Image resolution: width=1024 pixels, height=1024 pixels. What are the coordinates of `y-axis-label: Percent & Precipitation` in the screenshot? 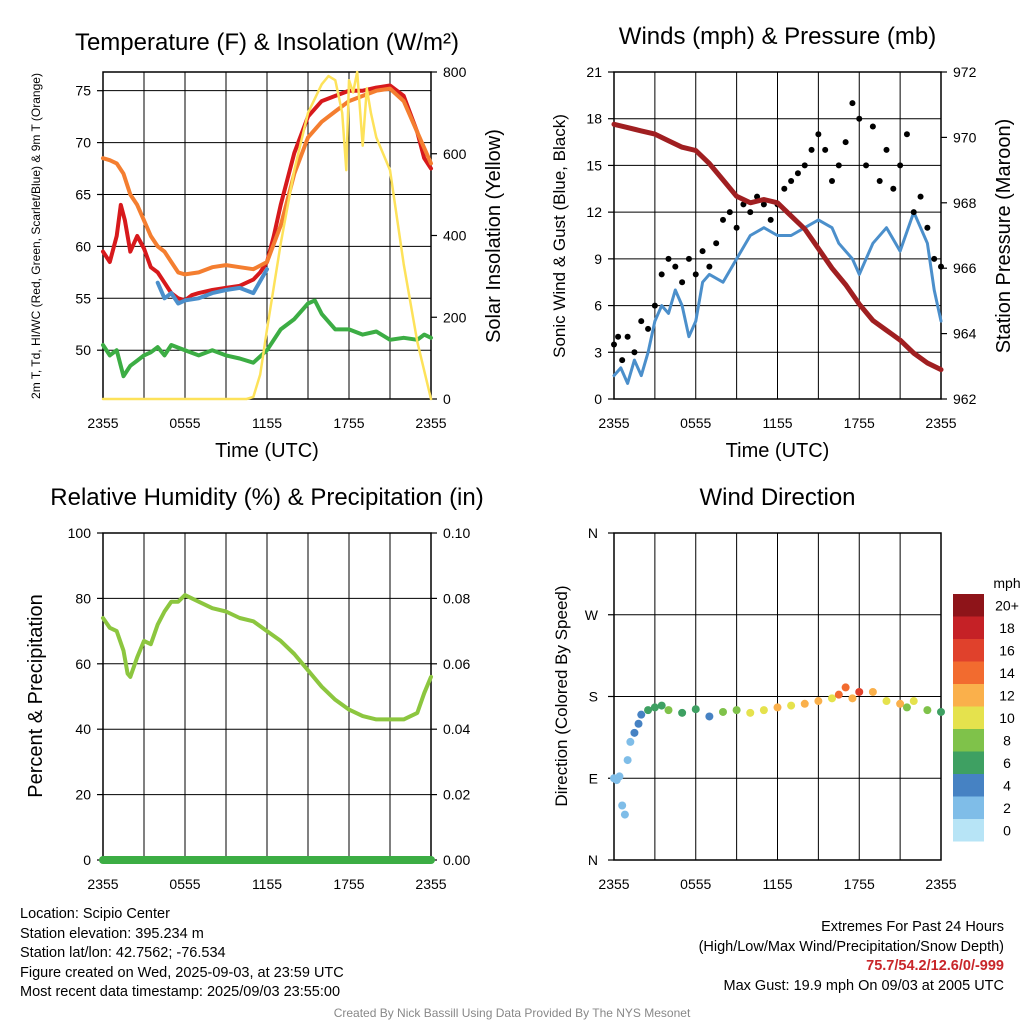 It's located at (36, 695).